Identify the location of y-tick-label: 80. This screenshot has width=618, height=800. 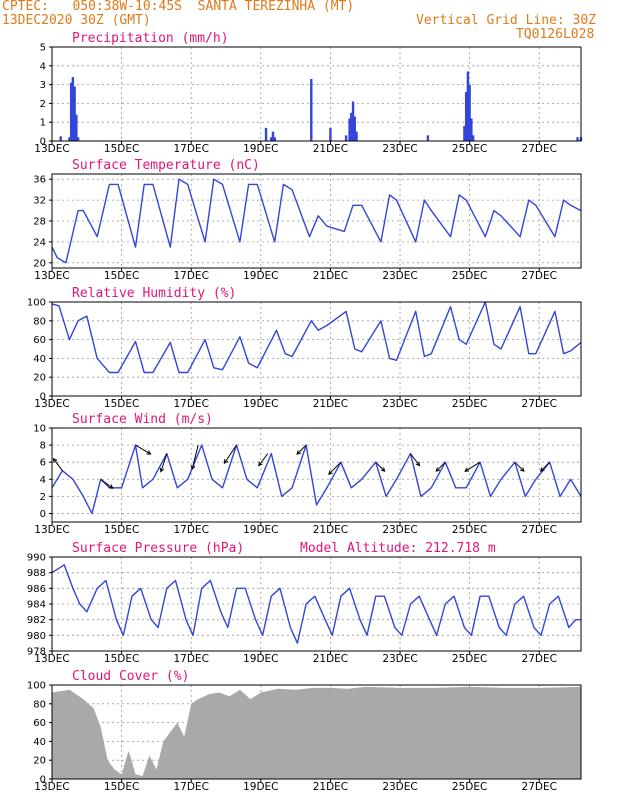
(39, 321).